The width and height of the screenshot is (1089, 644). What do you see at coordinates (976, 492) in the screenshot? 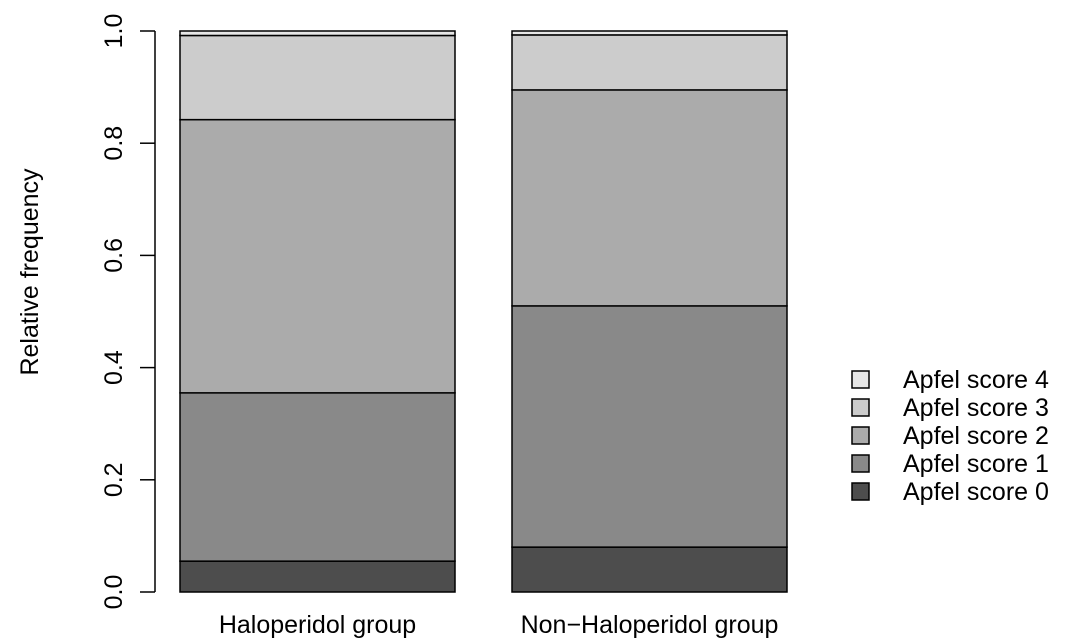
I see `legend-label: Apfel score 0` at bounding box center [976, 492].